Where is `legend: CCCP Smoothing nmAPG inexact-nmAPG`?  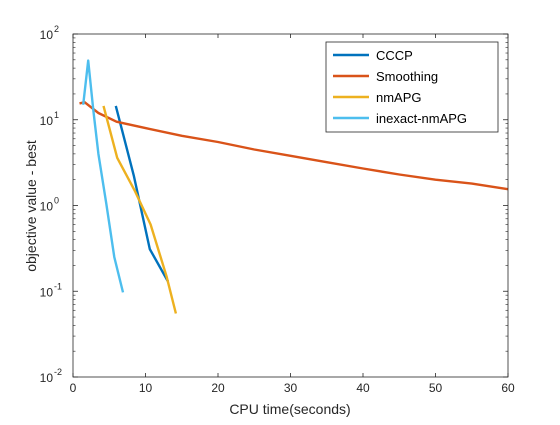 legend: CCCP Smoothing nmAPG inexact-nmAPG is located at coordinates (412, 87).